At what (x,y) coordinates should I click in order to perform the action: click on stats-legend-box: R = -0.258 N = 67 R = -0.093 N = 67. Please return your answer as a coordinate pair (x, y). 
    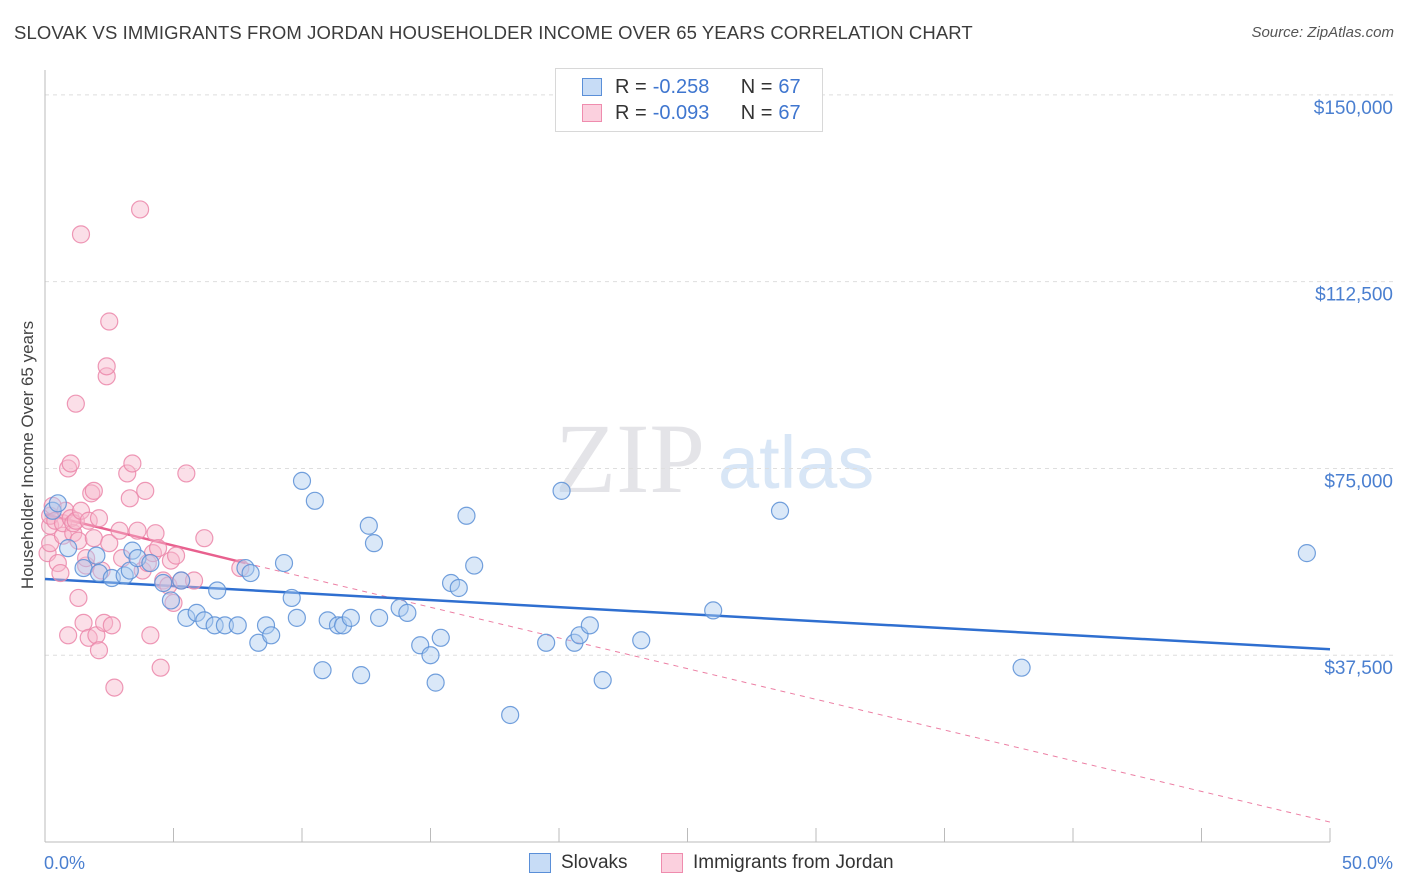
    Looking at the image, I should click on (689, 100).